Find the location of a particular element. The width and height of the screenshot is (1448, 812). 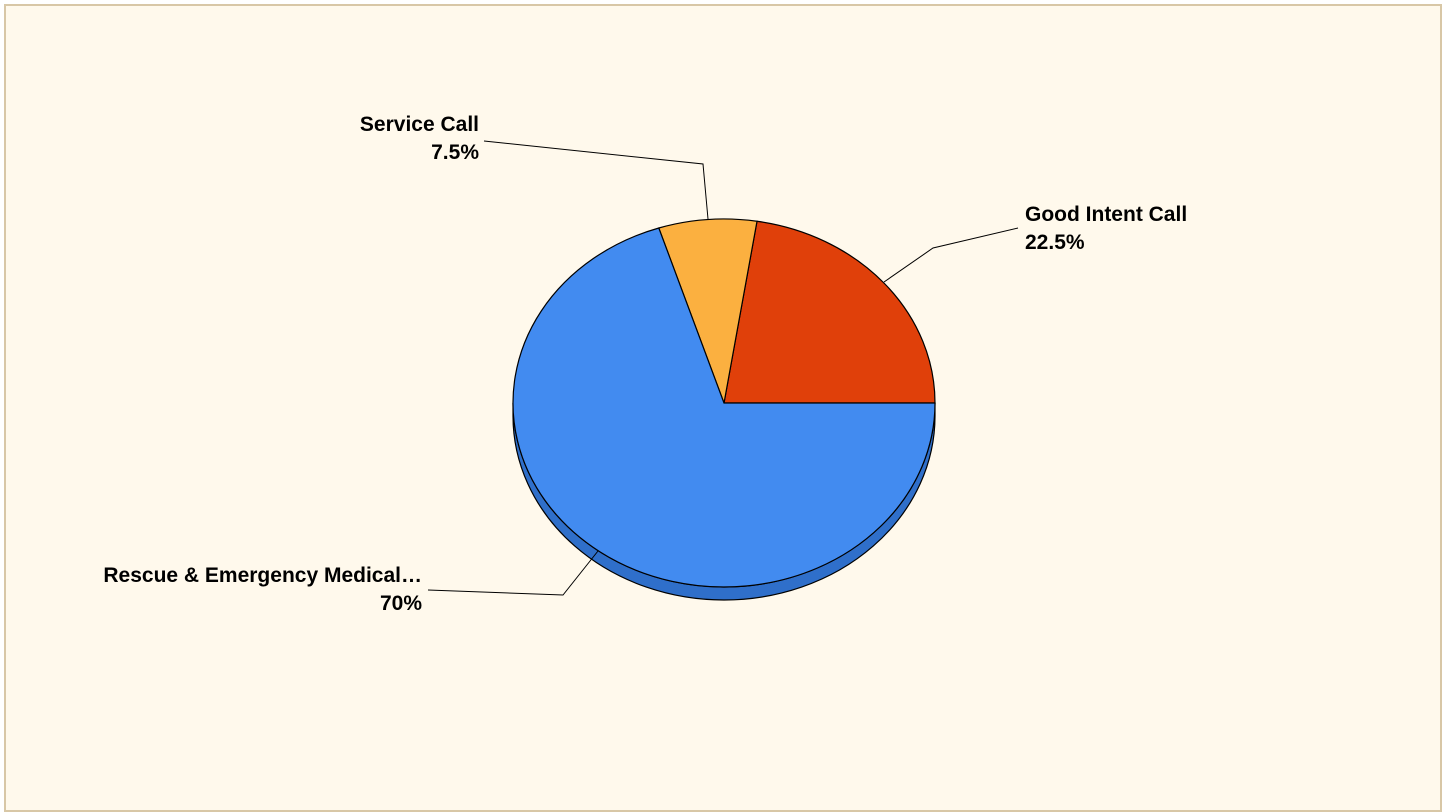

pie-slice-good-intent-call is located at coordinates (829, 312).